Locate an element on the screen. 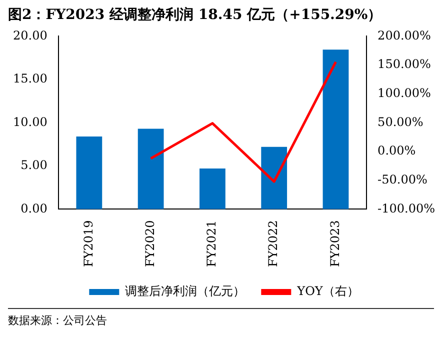  y-tick-label: 5.00 is located at coordinates (34, 165).